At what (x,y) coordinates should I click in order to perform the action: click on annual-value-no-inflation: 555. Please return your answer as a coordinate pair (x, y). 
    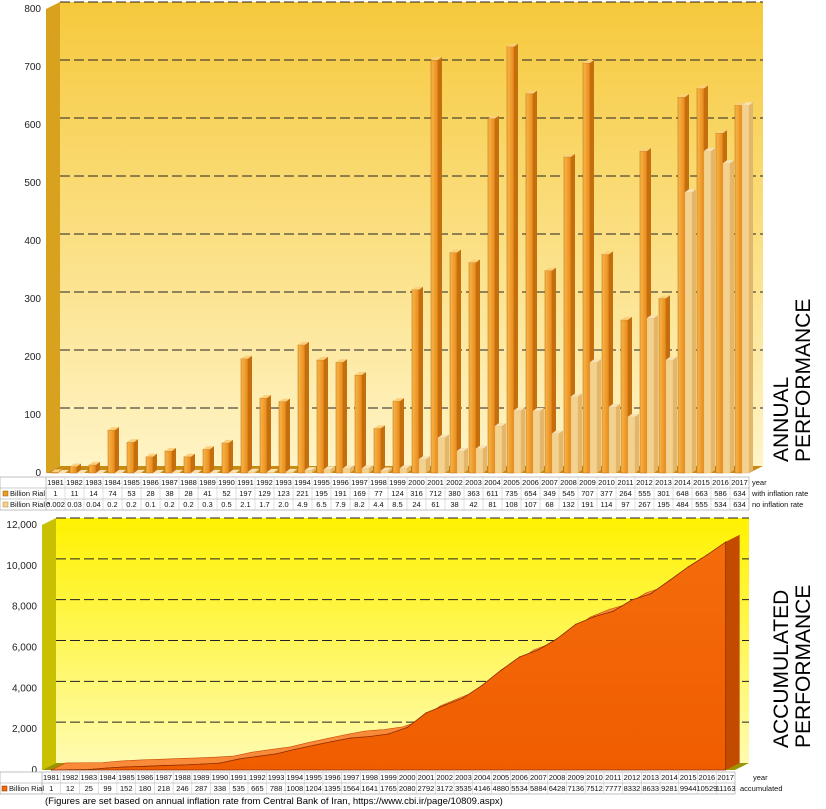
    Looking at the image, I should click on (701, 504).